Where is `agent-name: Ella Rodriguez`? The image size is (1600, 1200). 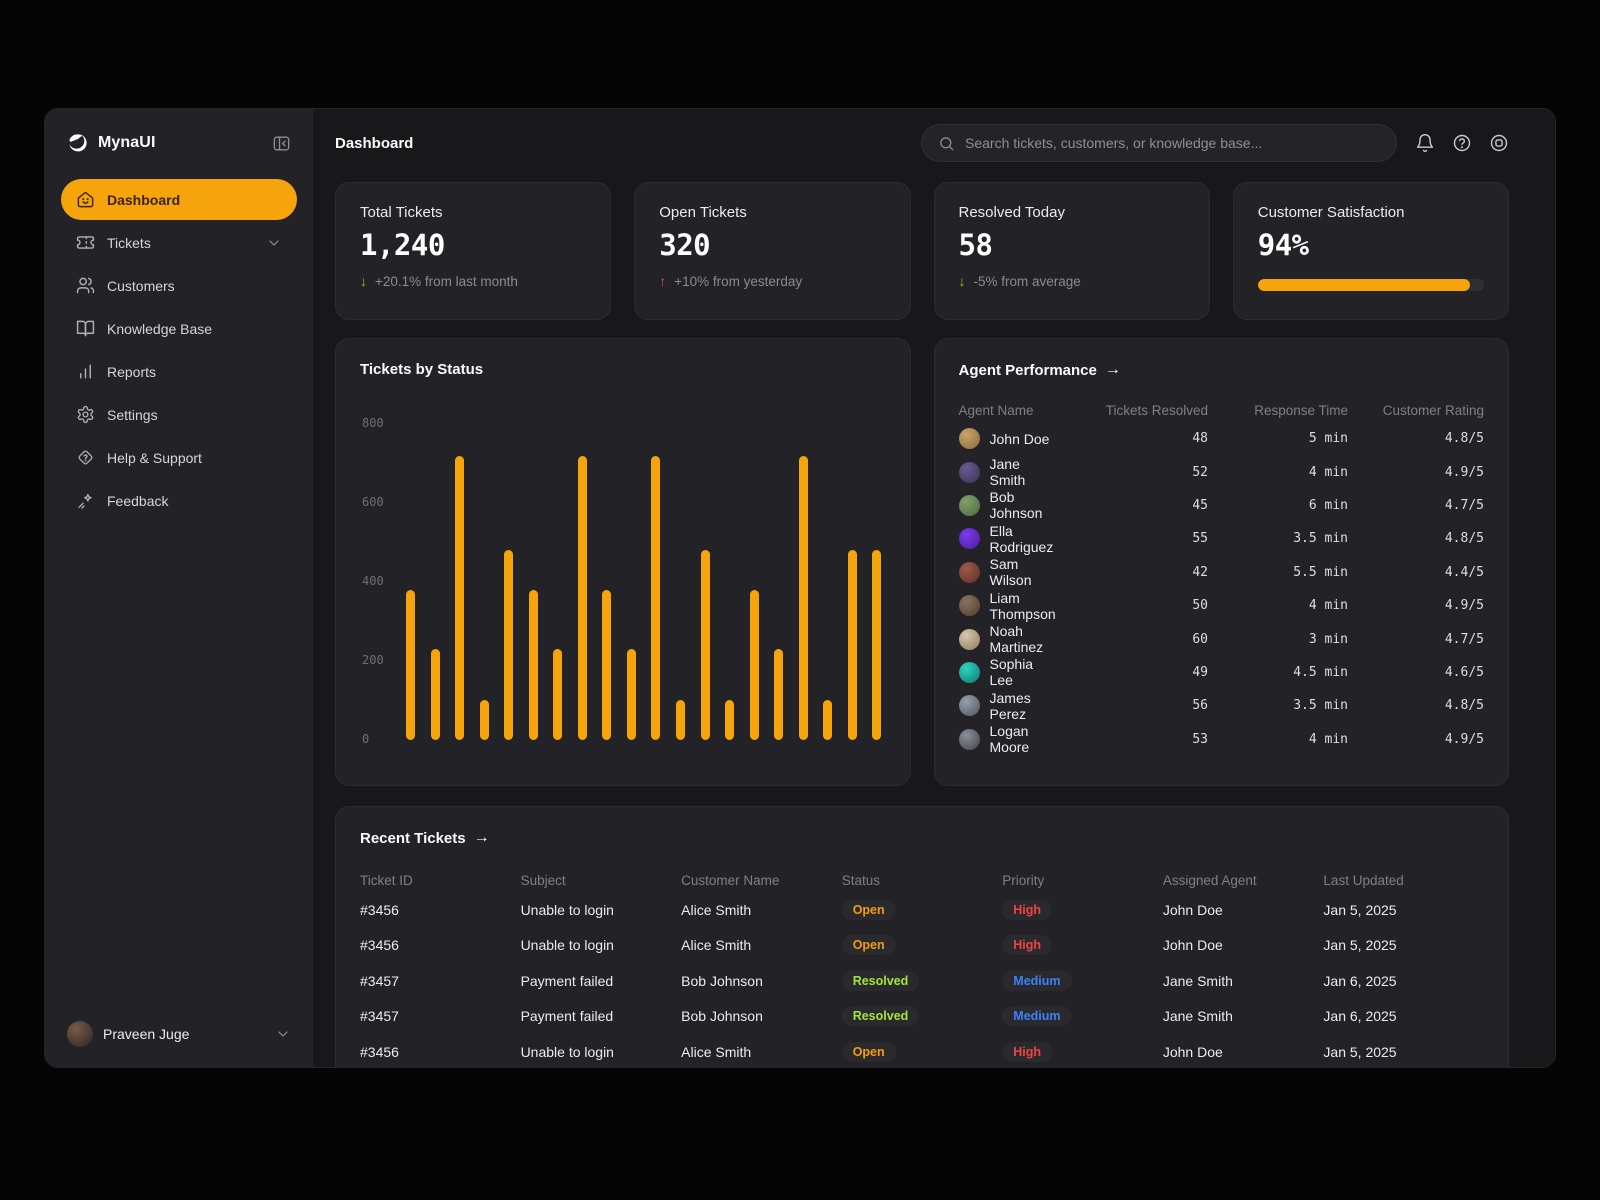 agent-name: Ella Rodriguez is located at coordinates (1021, 538).